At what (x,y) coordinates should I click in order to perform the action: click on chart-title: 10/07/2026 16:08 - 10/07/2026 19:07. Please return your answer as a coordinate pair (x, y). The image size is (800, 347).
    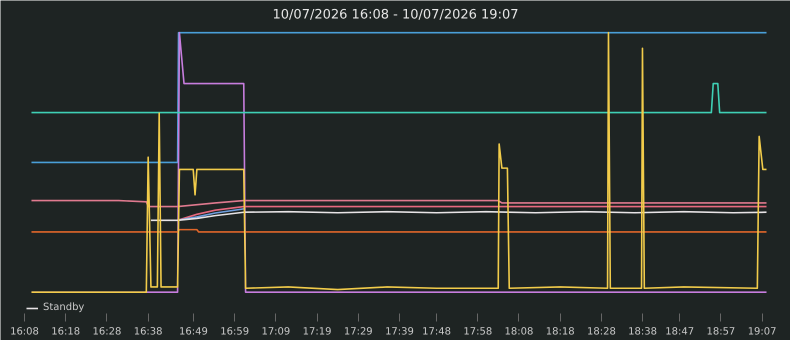
    Looking at the image, I should click on (395, 15).